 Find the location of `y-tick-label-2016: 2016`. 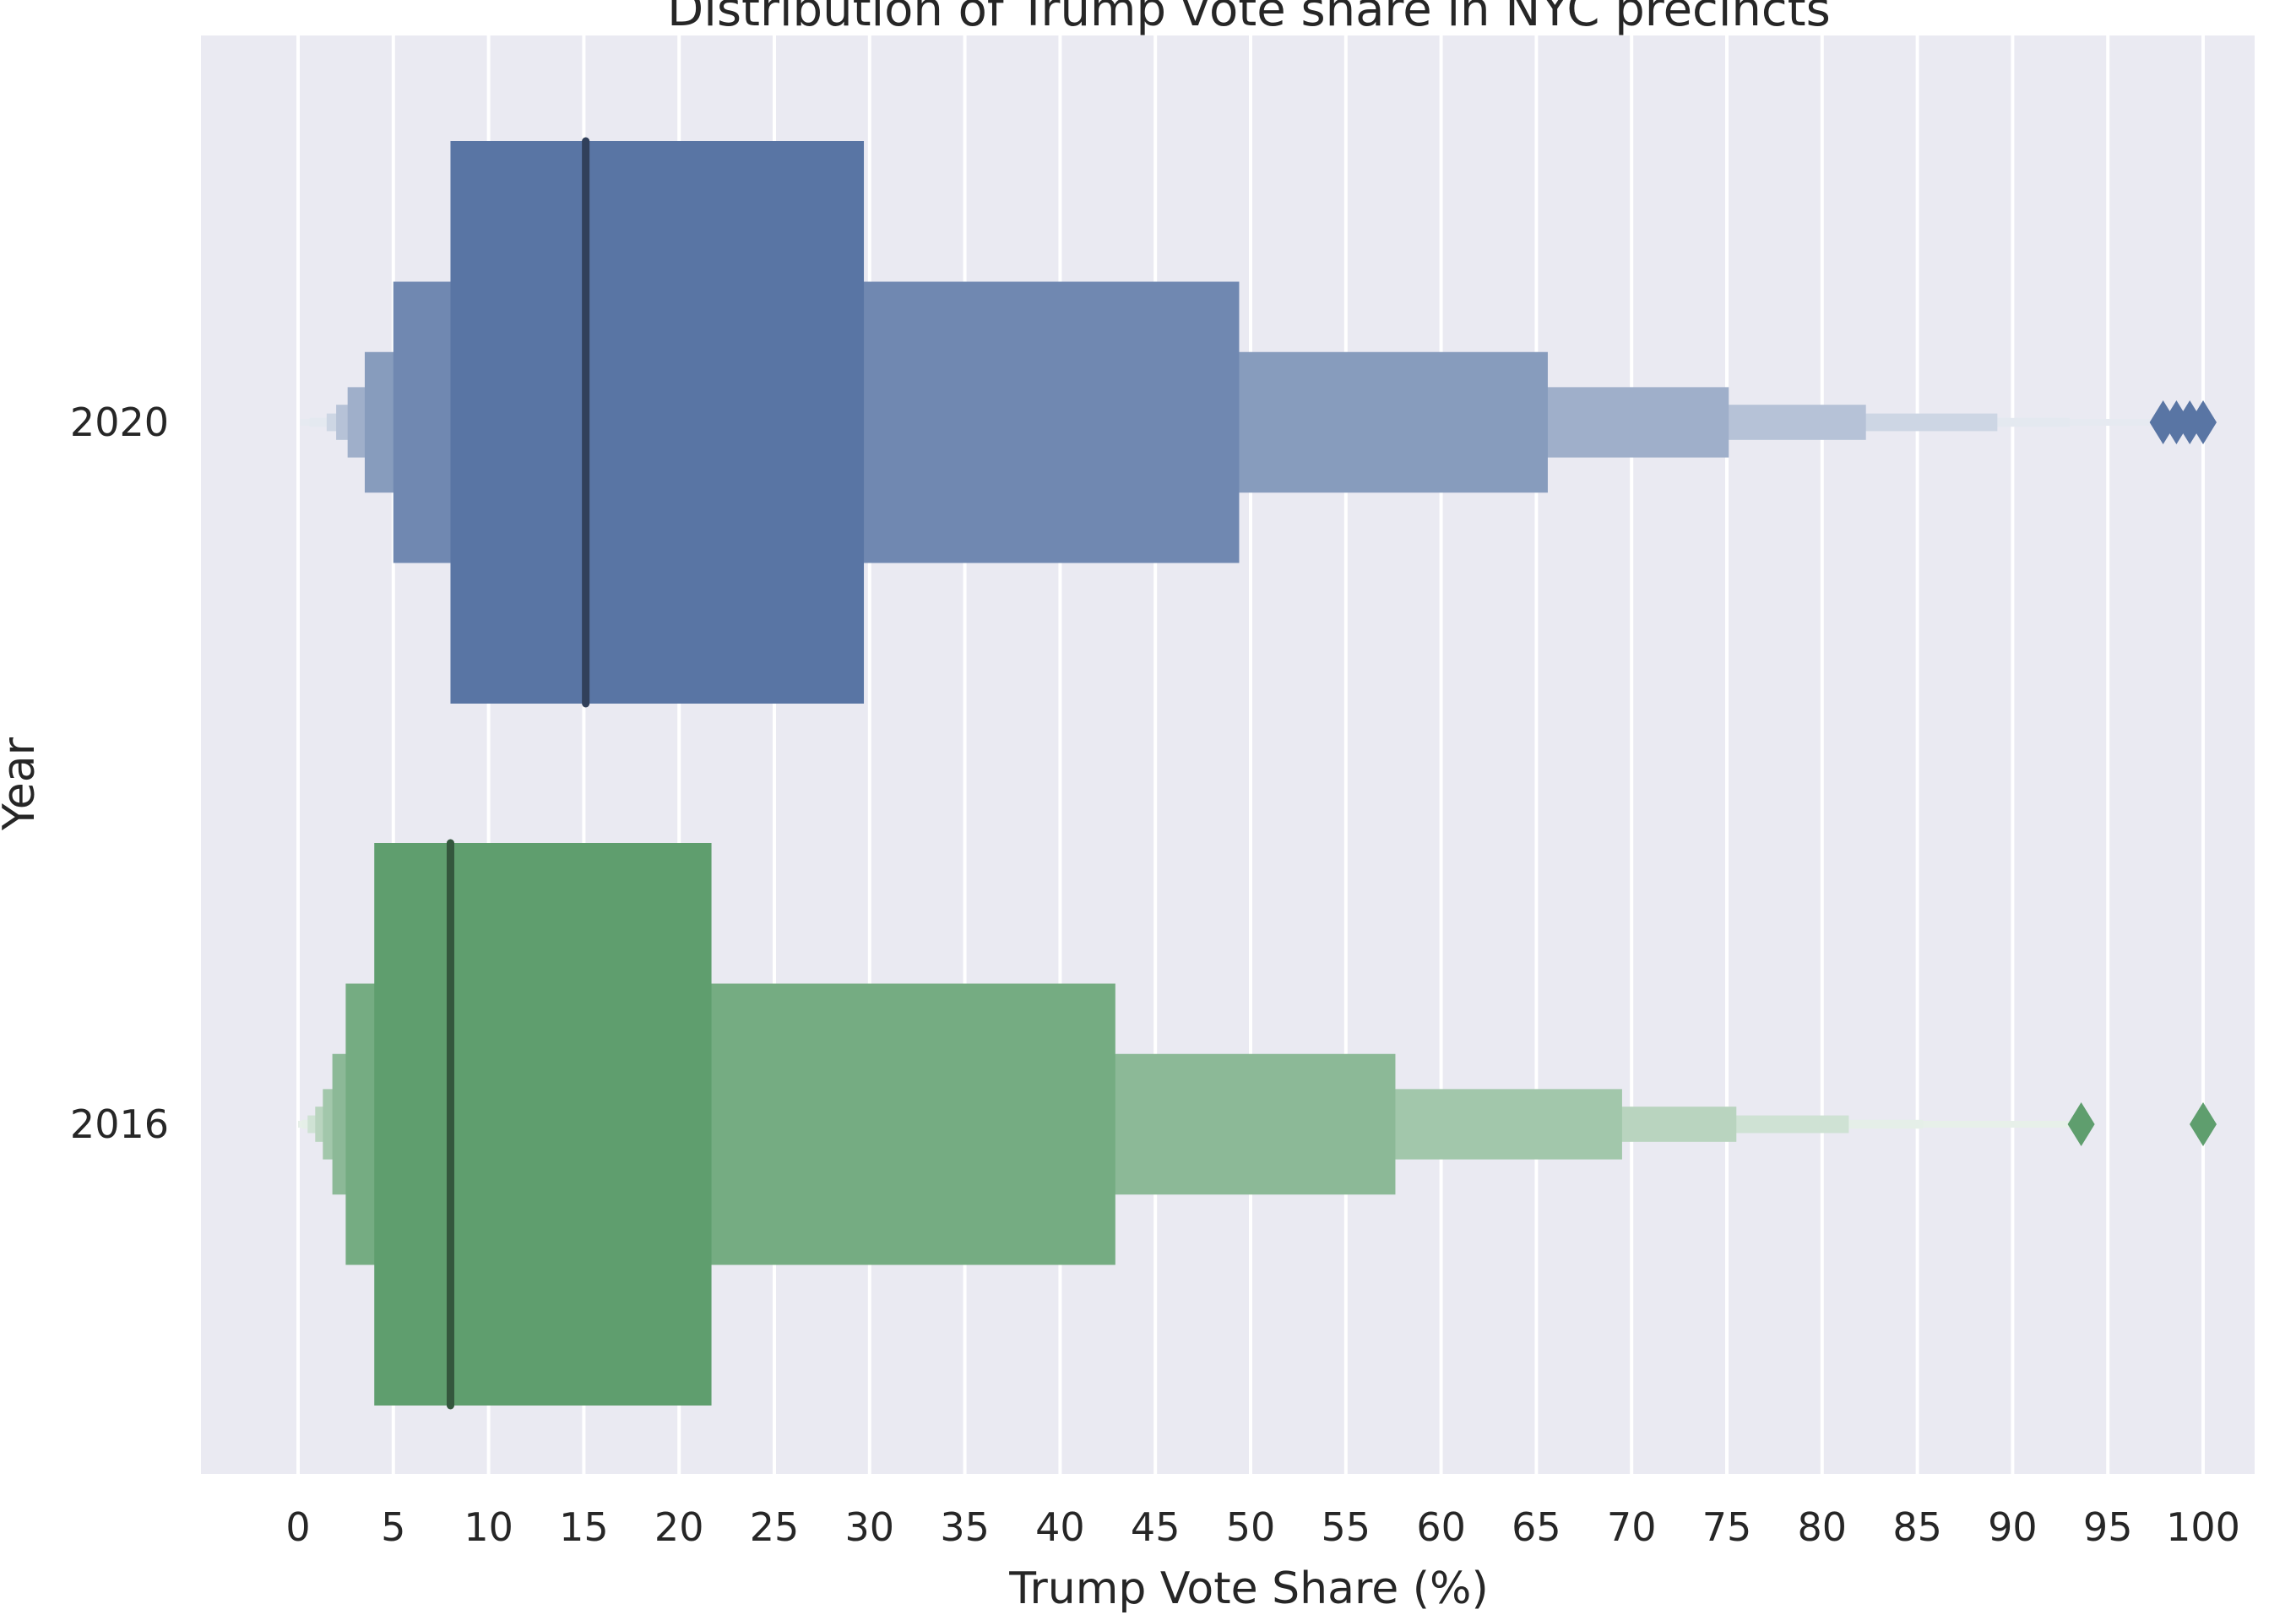

y-tick-label-2016: 2016 is located at coordinates (119, 1124).